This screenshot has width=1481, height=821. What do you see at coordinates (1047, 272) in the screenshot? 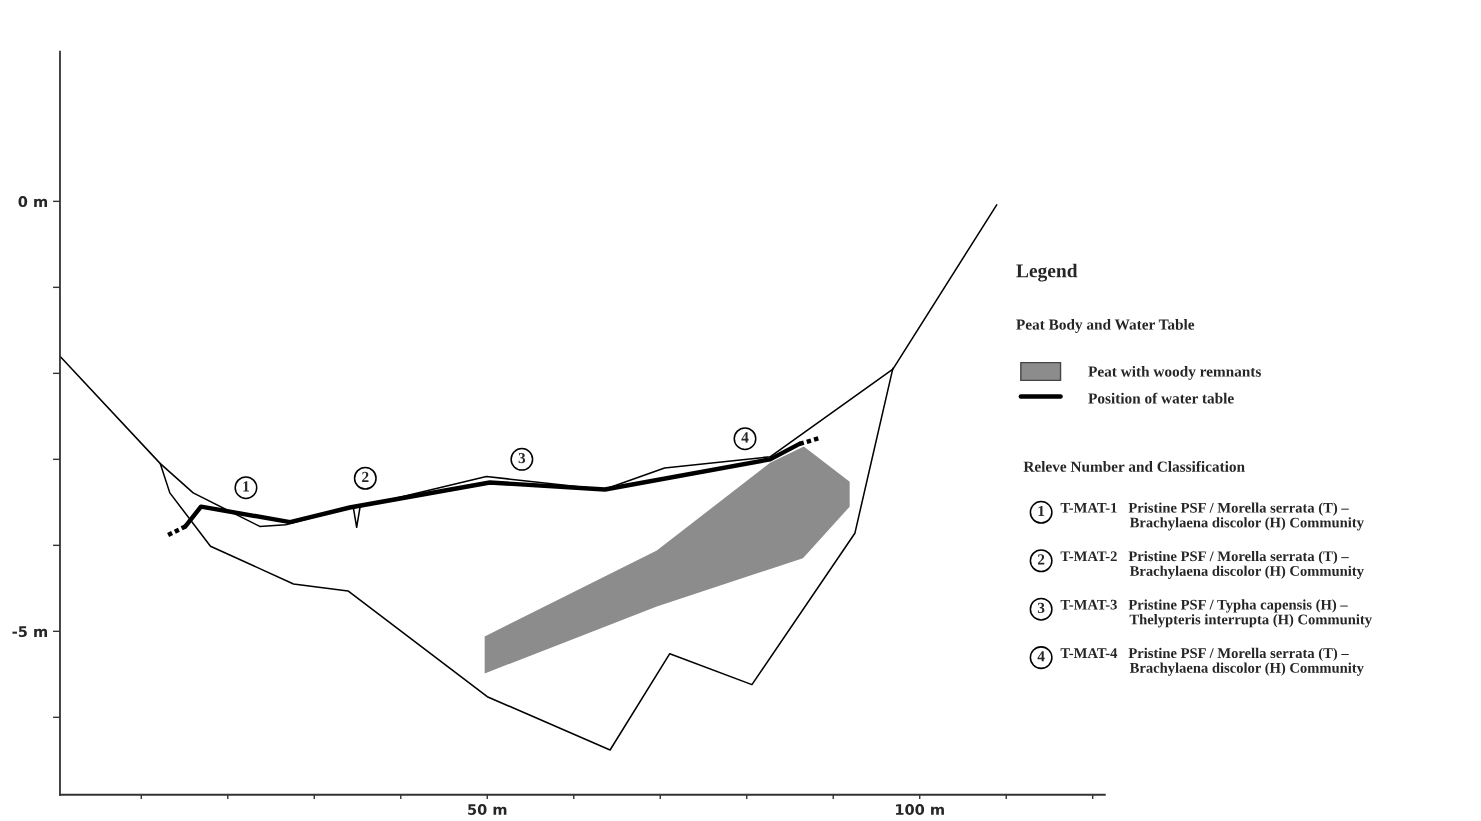
I see `legend-title: Legend` at bounding box center [1047, 272].